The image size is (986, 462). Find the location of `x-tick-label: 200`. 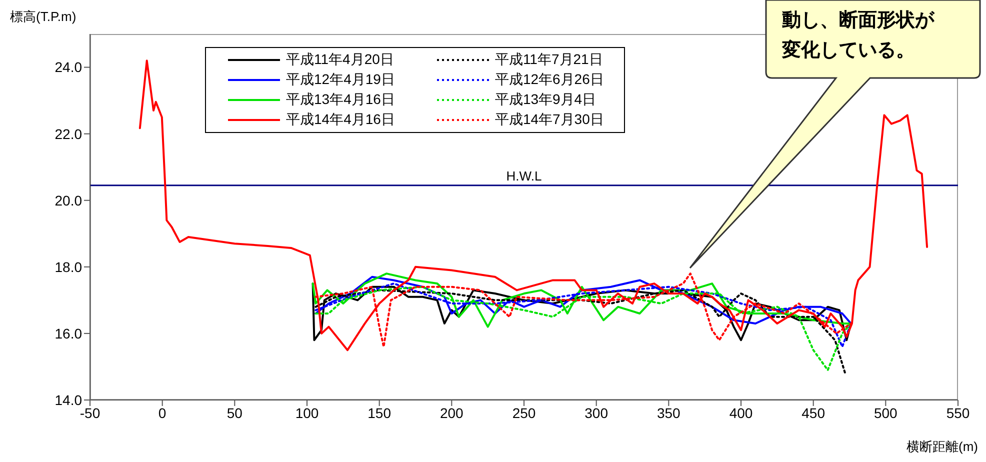

x-tick-label: 200 is located at coordinates (452, 412).